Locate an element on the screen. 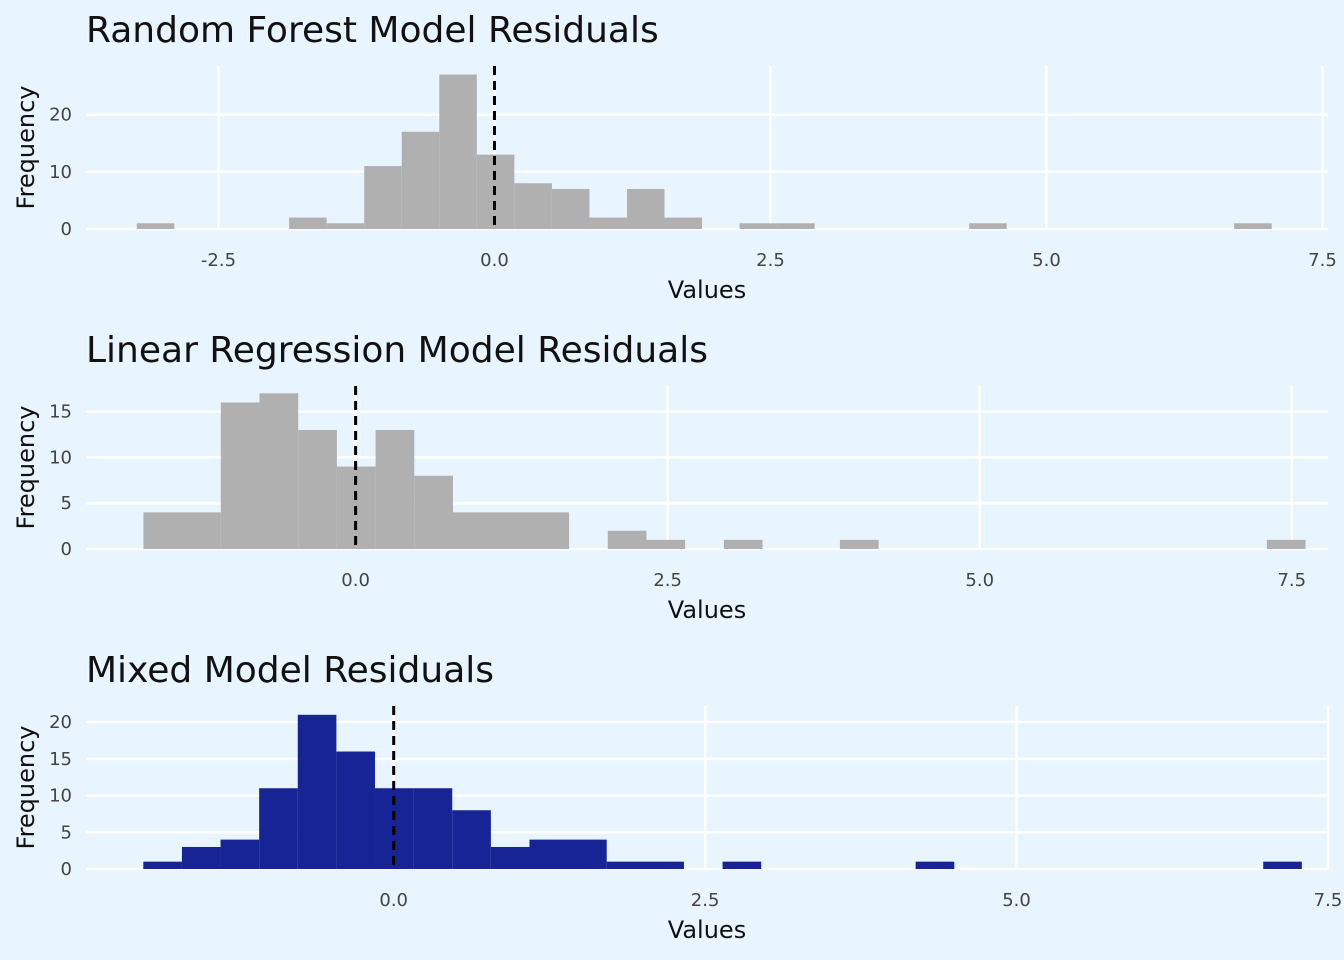  chart-2-xtick-label-0: 0.0 is located at coordinates (393, 900).